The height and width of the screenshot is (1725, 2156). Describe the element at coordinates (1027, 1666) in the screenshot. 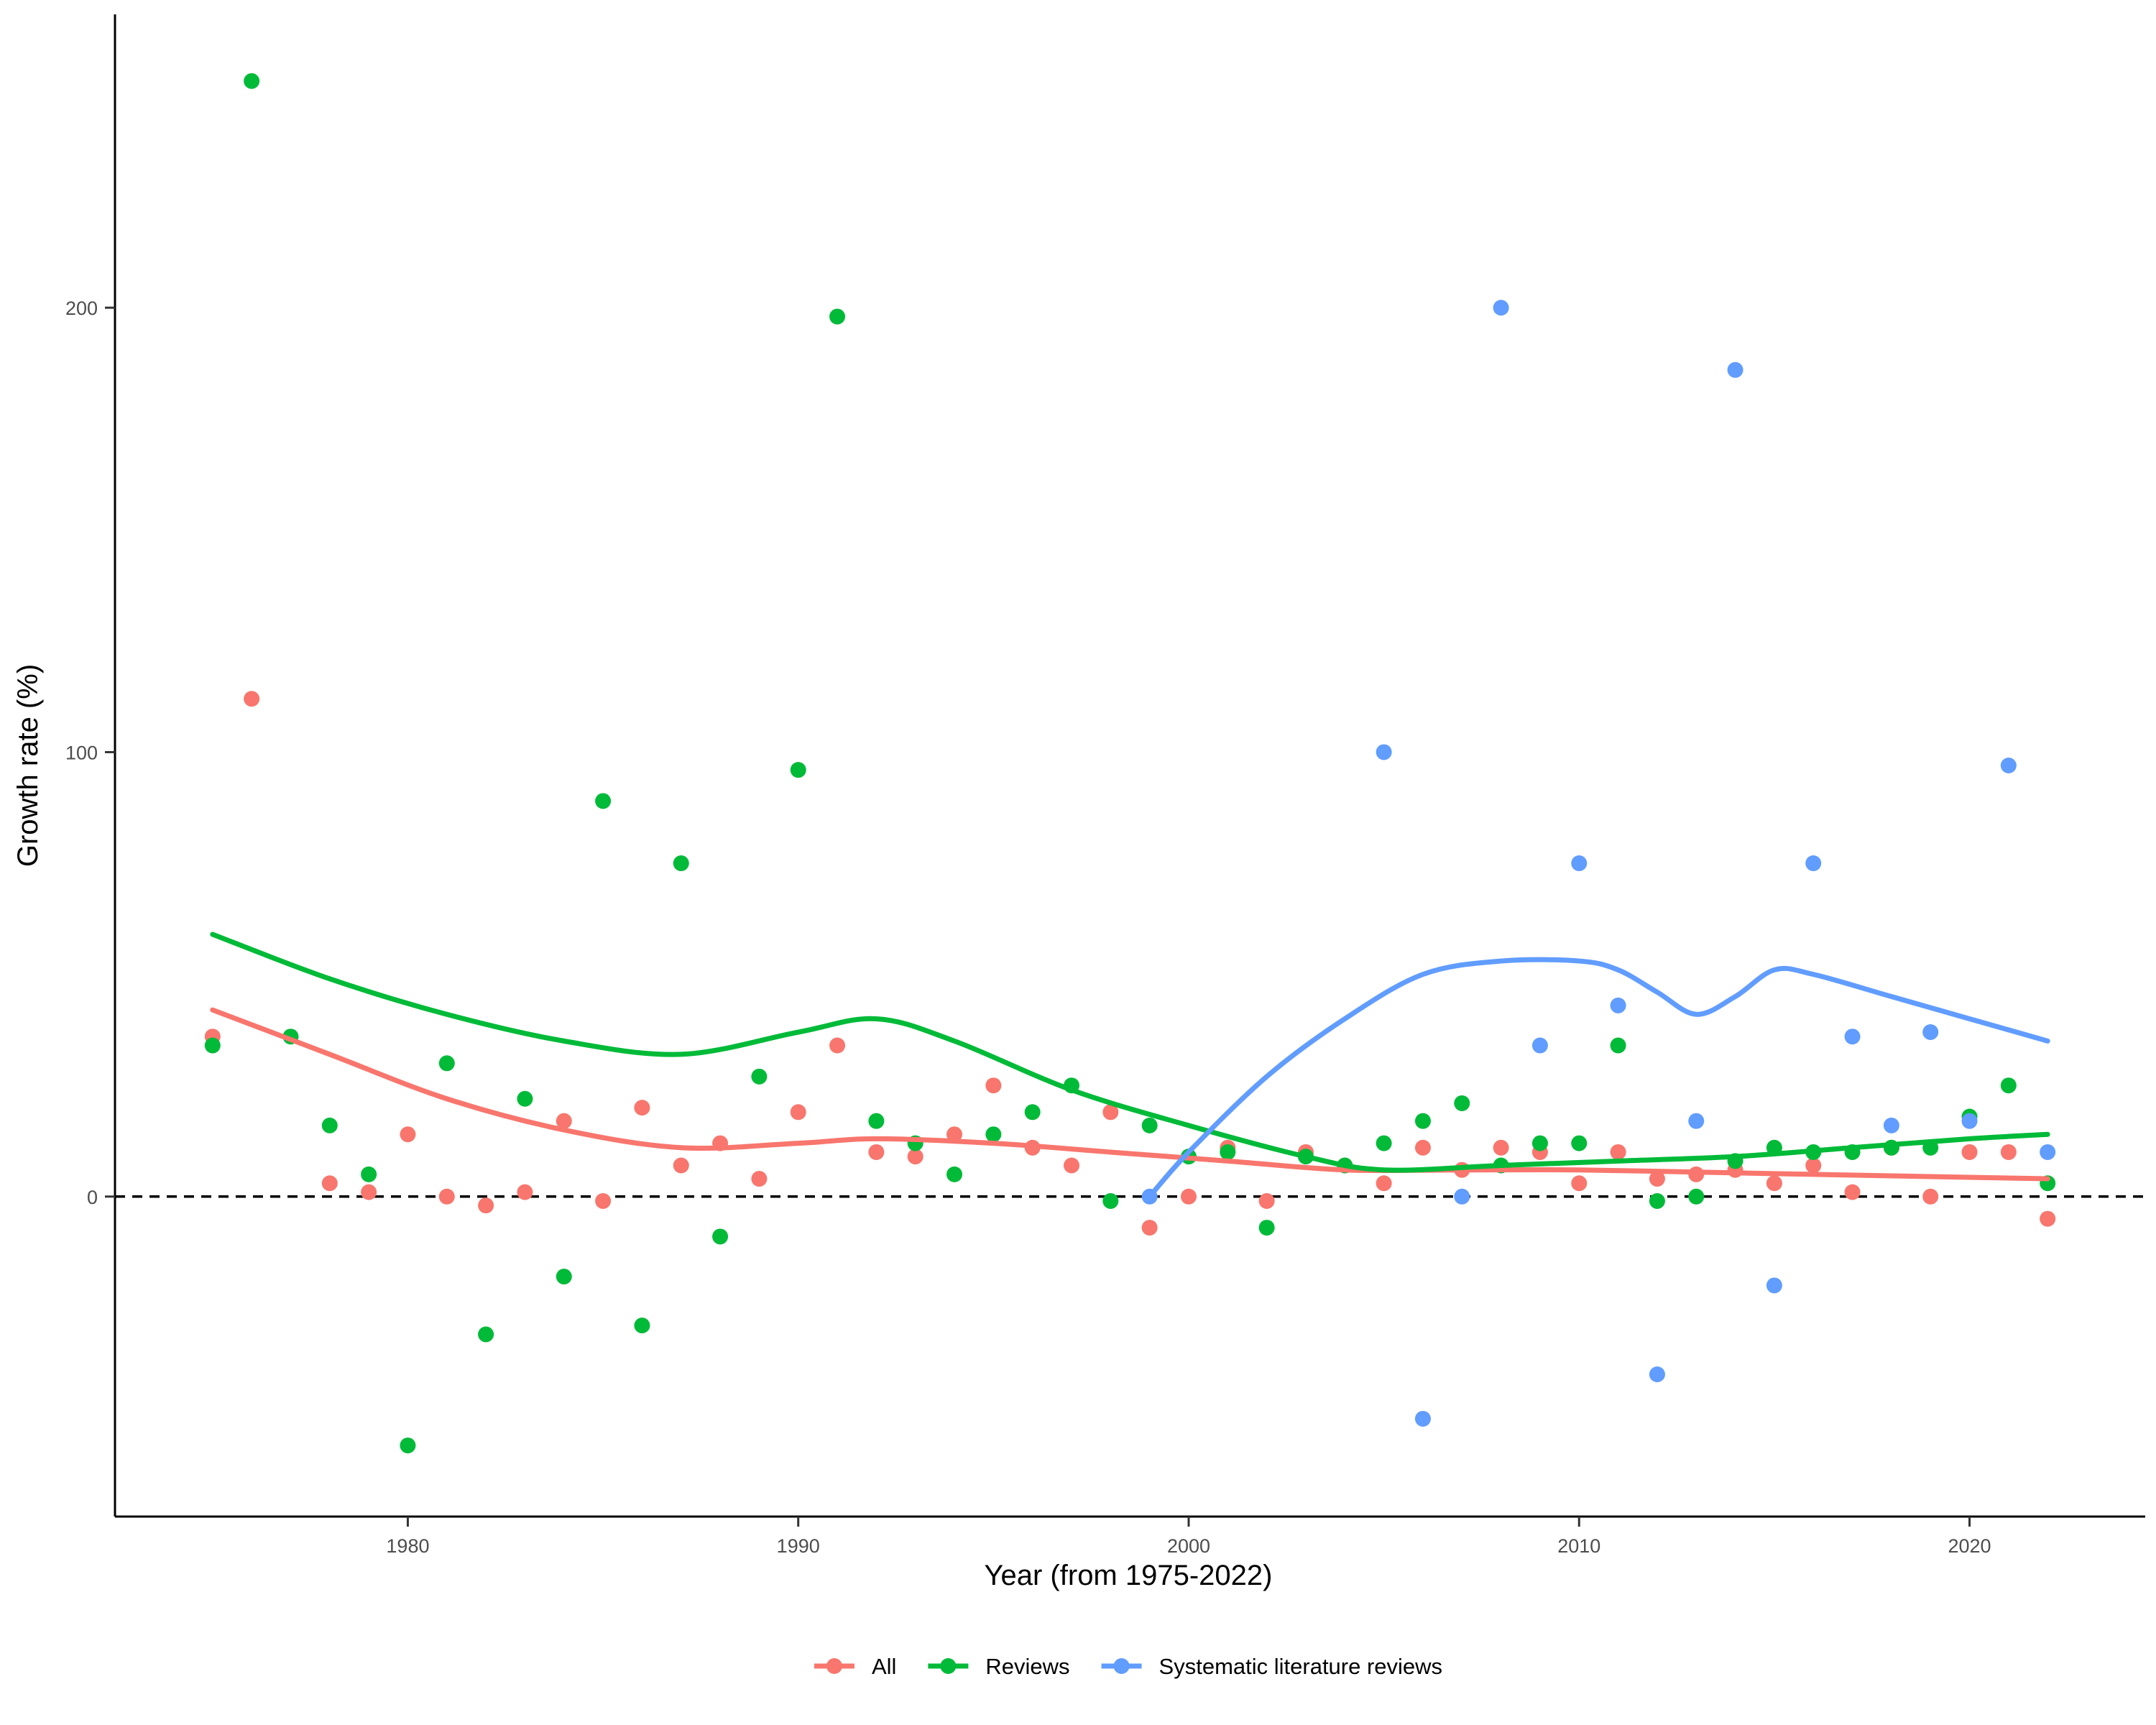

I see `legend-label-2: Reviews` at that location.